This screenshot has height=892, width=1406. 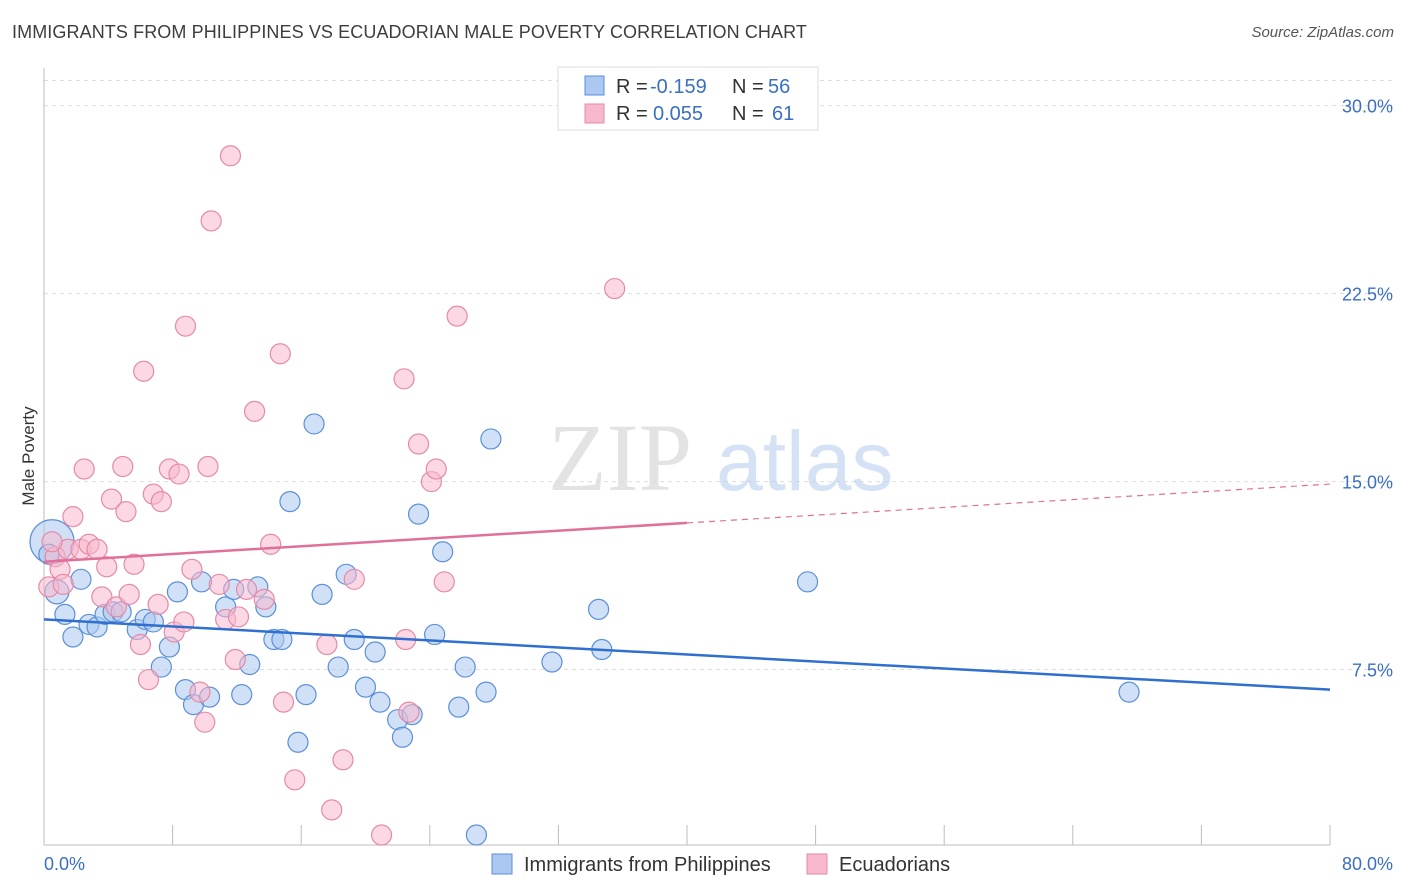 I want to click on y-tick-label: 30.0%, so click(x=1367, y=107).